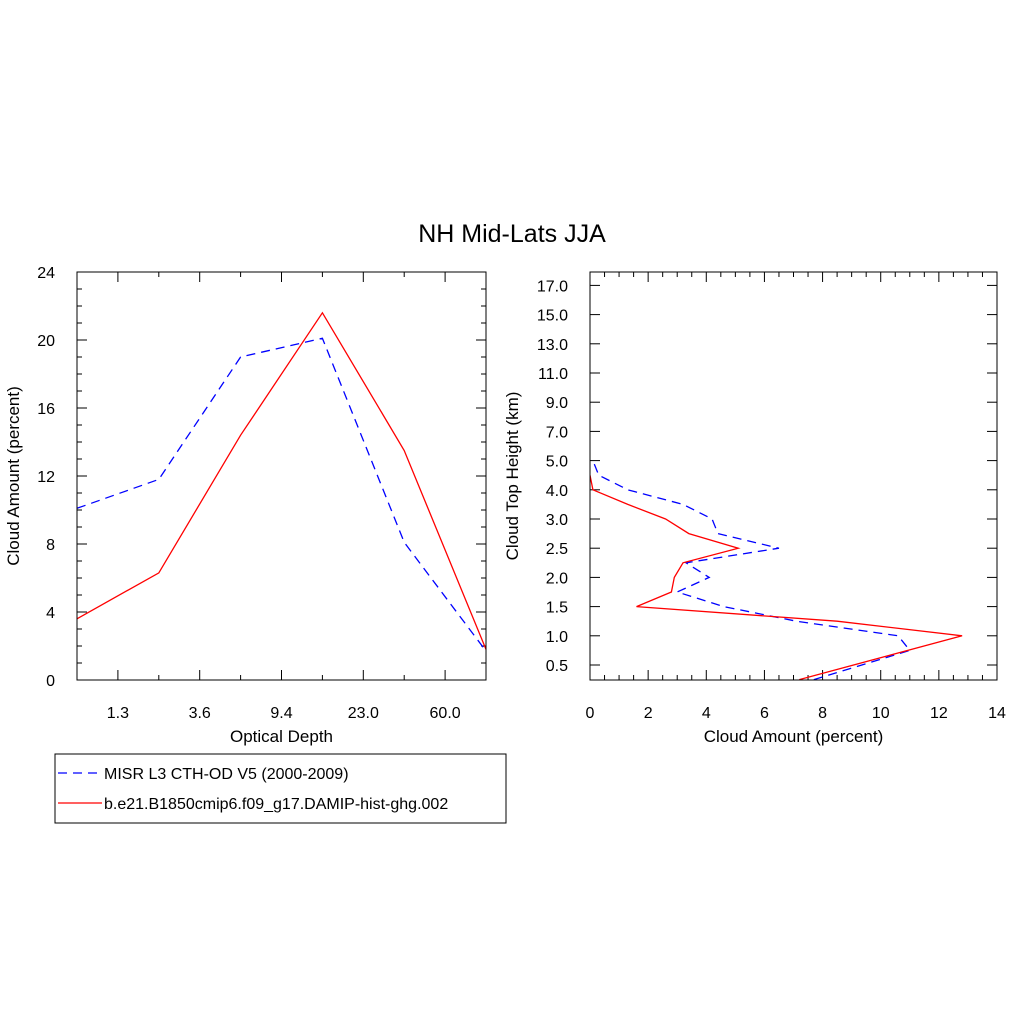 The width and height of the screenshot is (1024, 1024). Describe the element at coordinates (552, 286) in the screenshot. I see `c2-y-tick-label: 17.0` at that location.